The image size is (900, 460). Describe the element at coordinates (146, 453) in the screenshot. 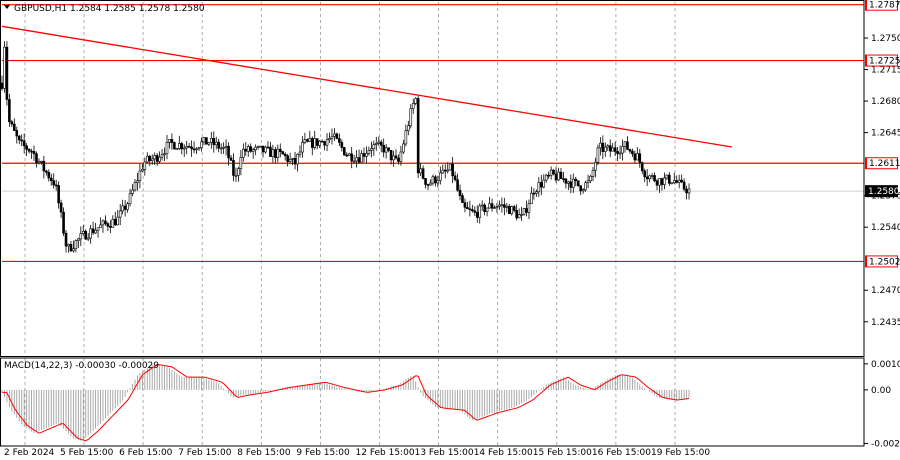

I see `x-tick-label: 6 Feb 15:00` at that location.